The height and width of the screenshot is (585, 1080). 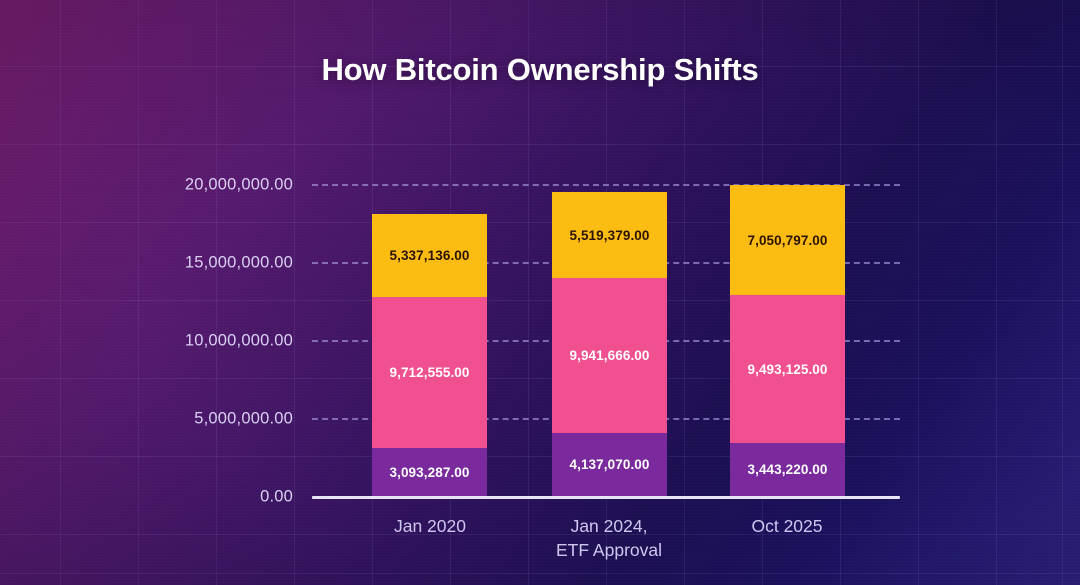 I want to click on bar-segment-top-label: 7,050,797.00, so click(x=787, y=240).